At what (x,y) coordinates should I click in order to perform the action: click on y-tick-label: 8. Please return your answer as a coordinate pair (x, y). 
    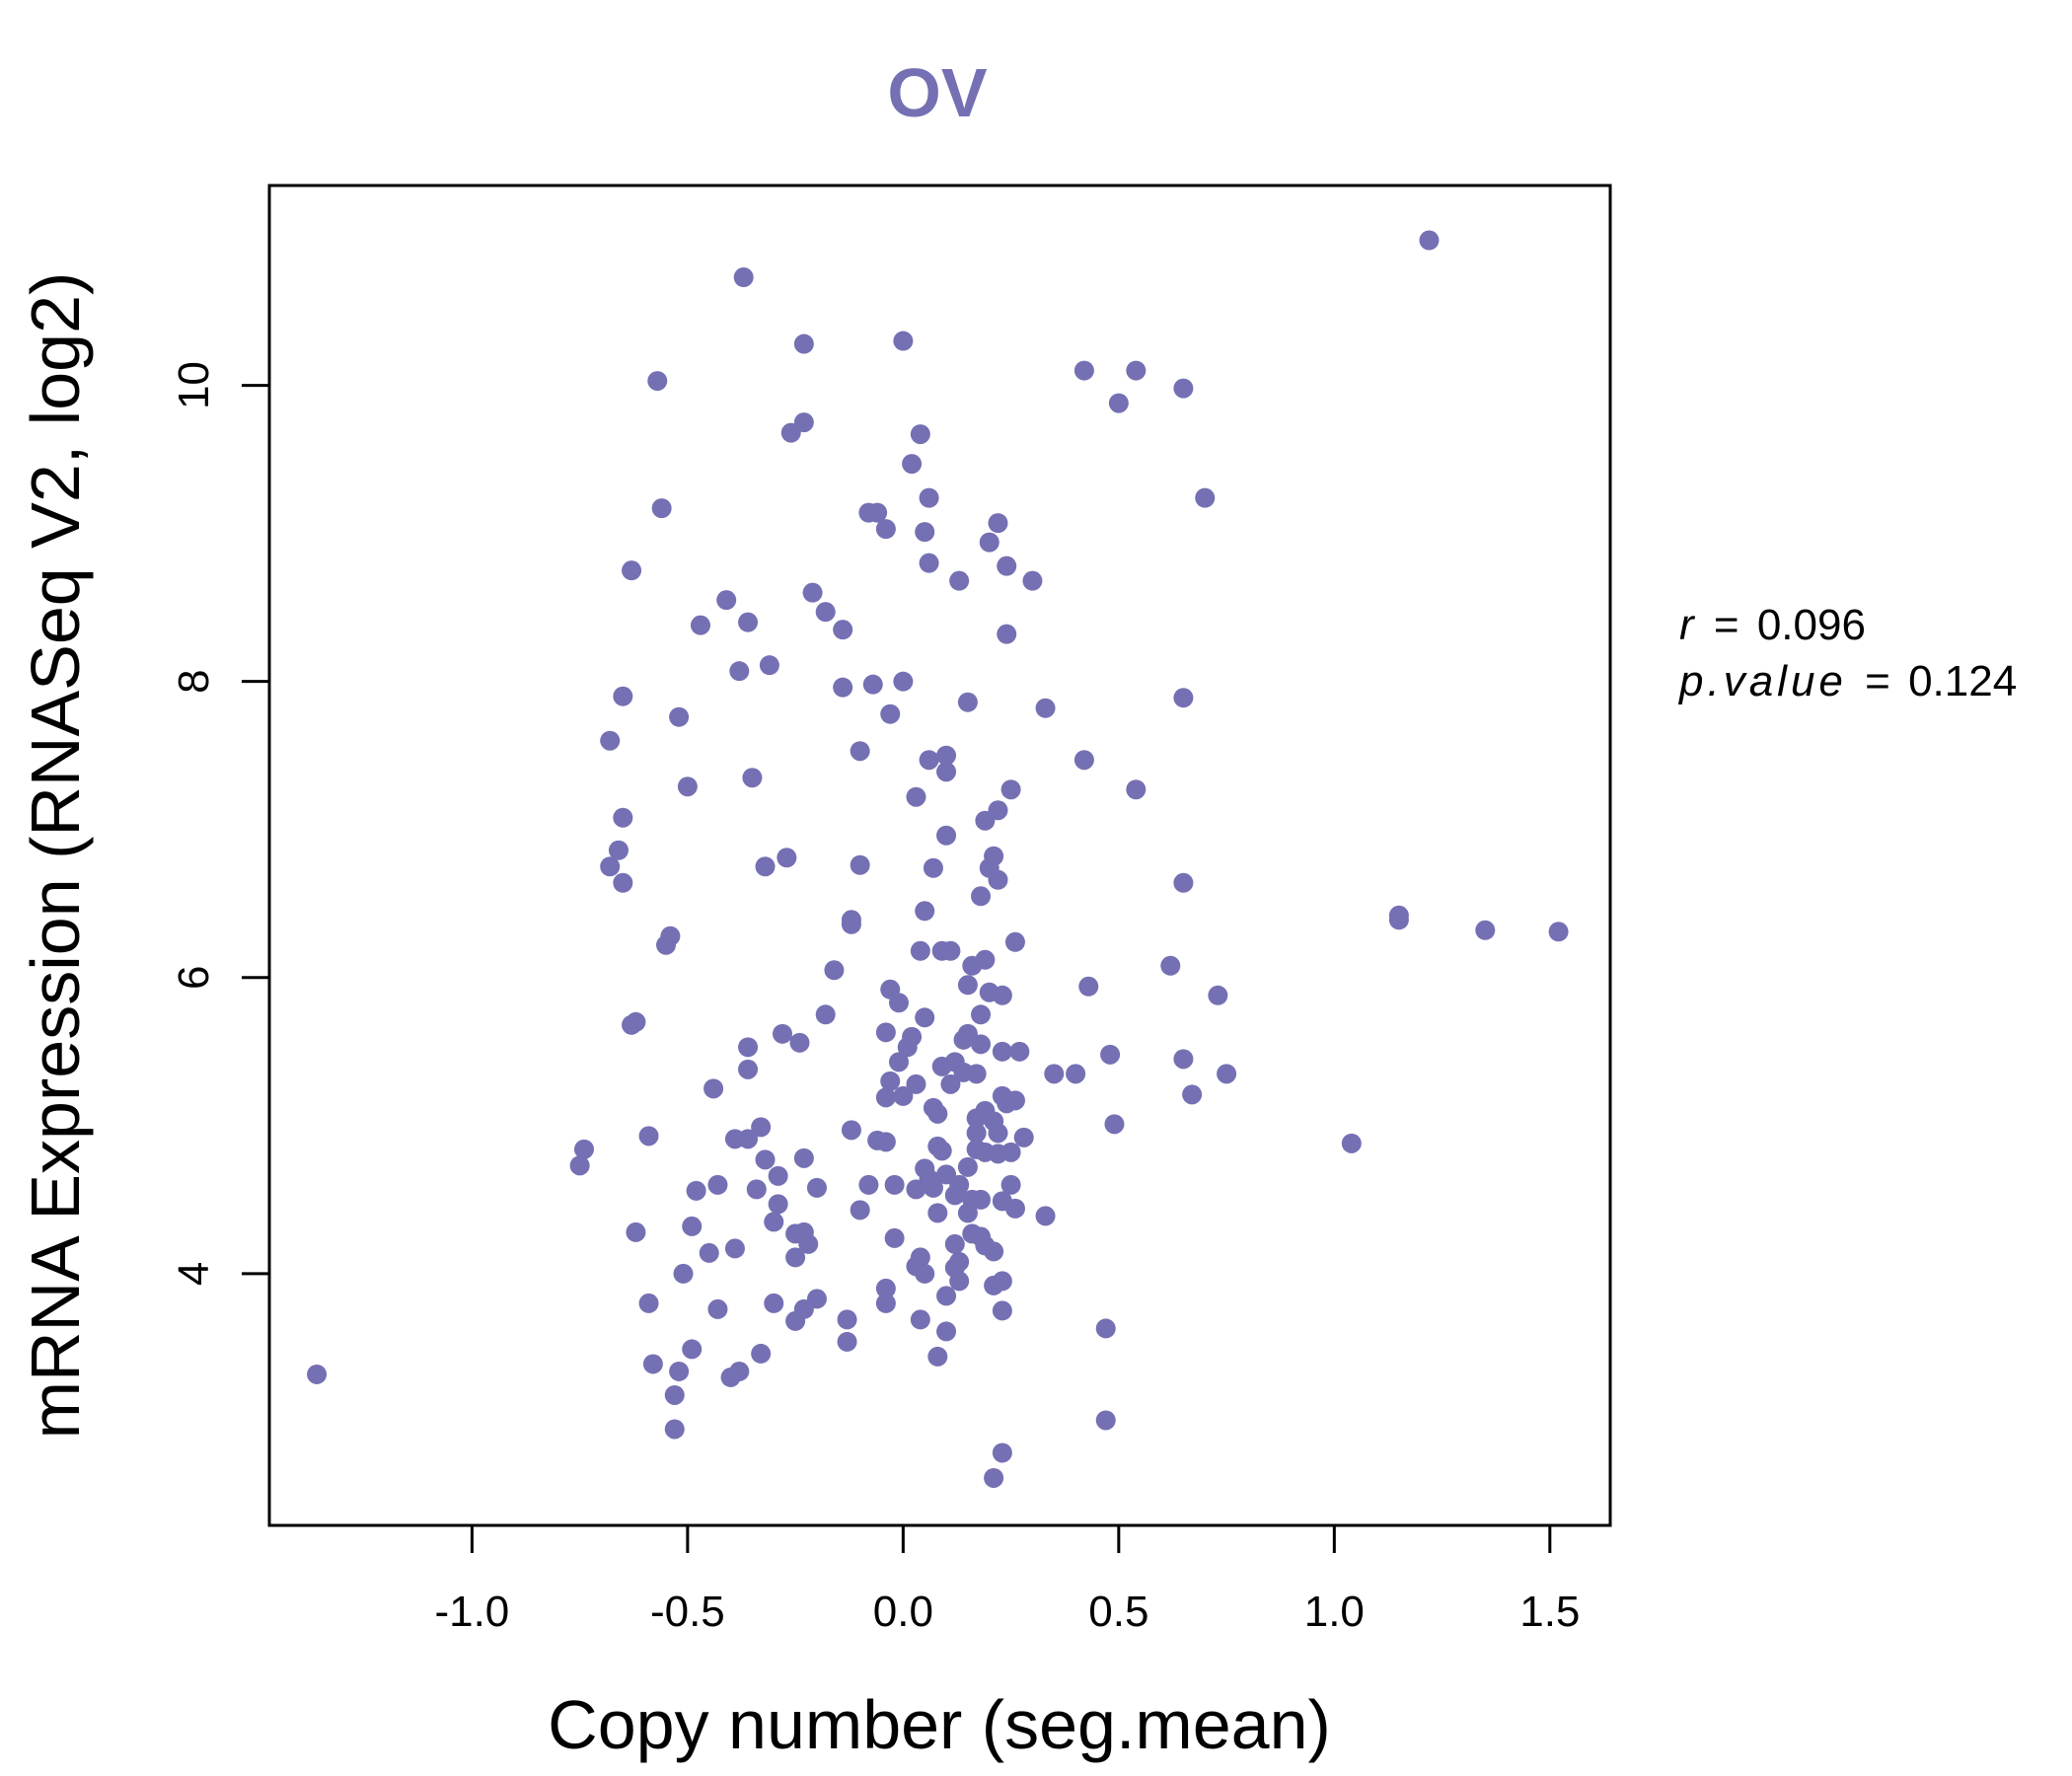
    Looking at the image, I should click on (194, 681).